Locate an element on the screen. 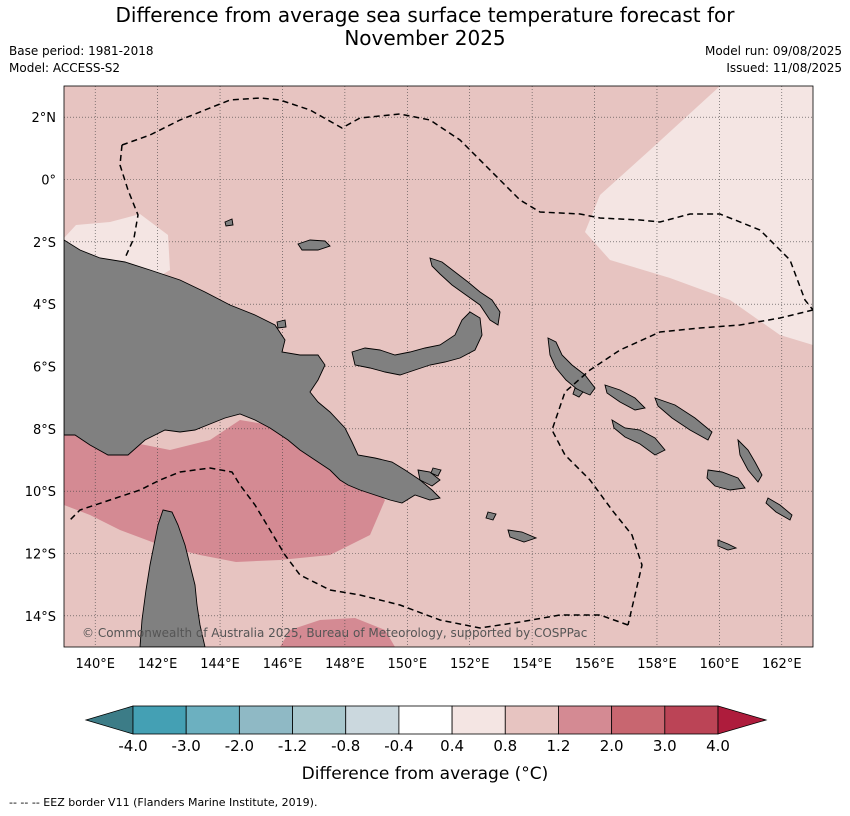  malaita-island is located at coordinates (750, 460).